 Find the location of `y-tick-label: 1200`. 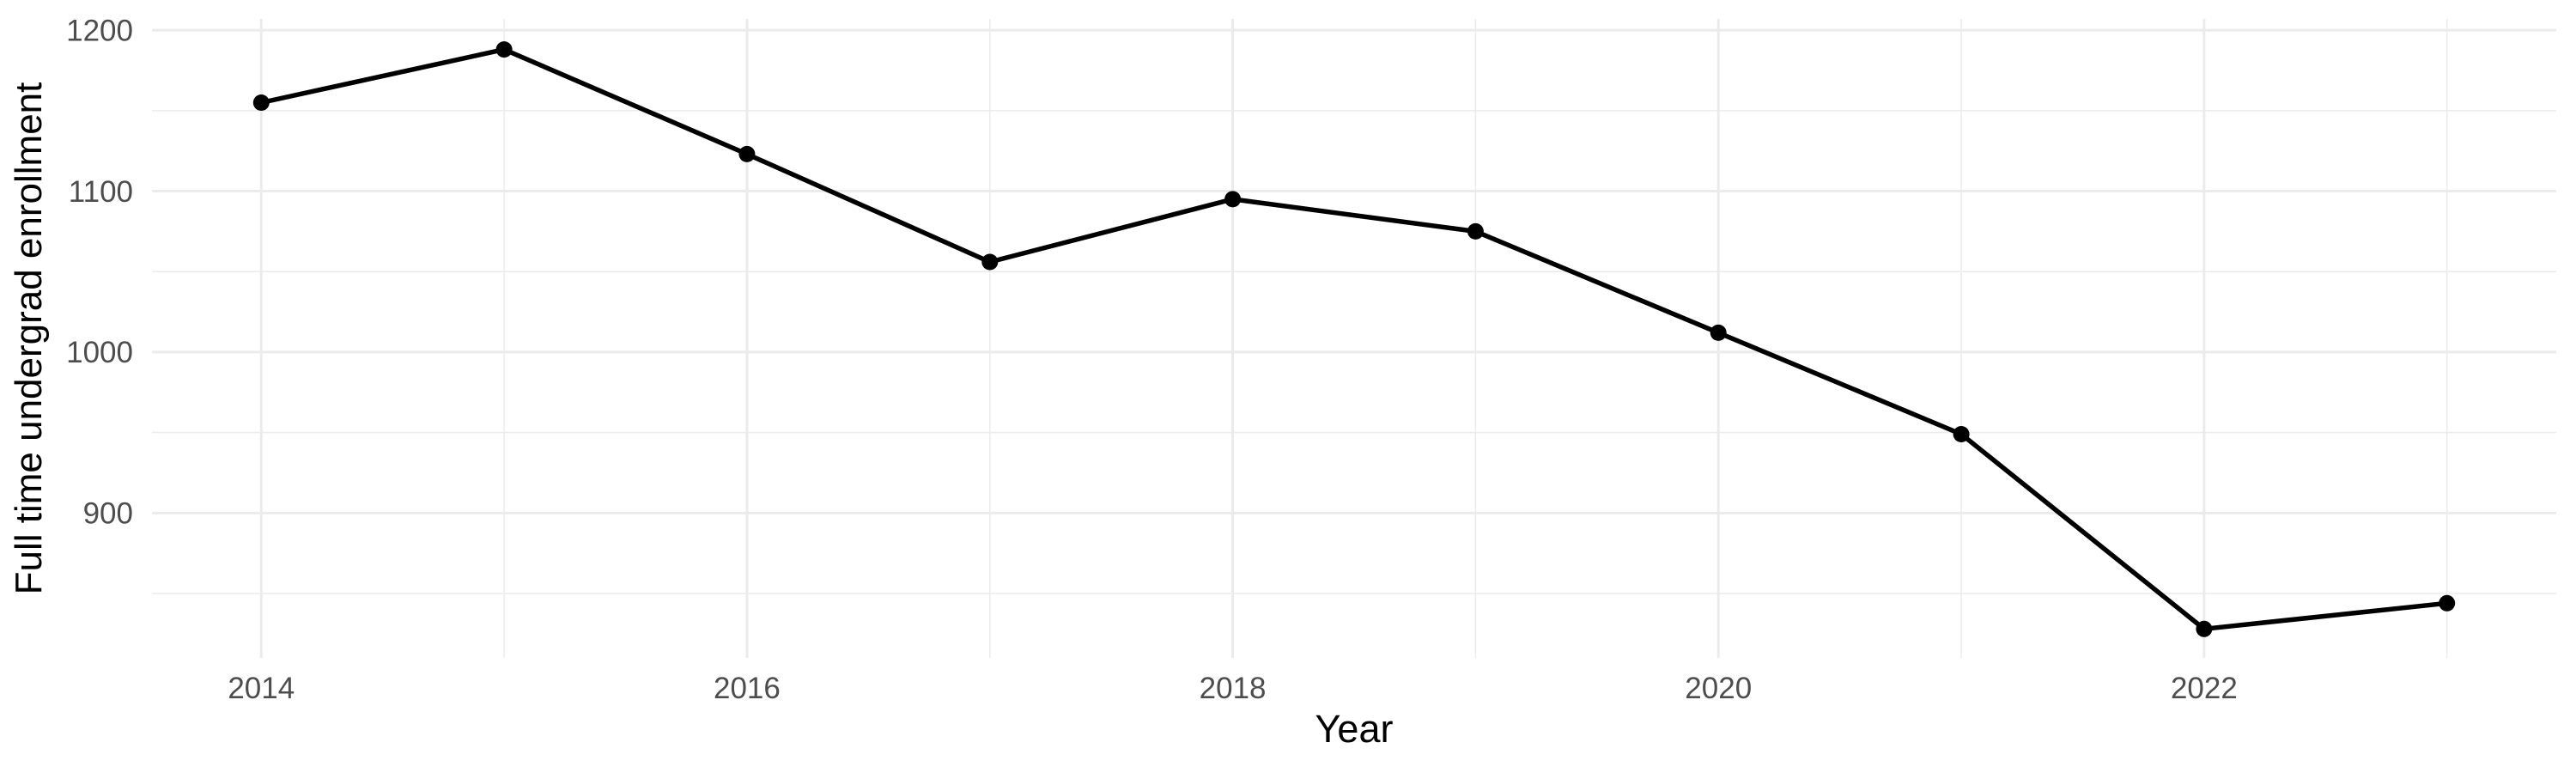

y-tick-label: 1200 is located at coordinates (99, 30).